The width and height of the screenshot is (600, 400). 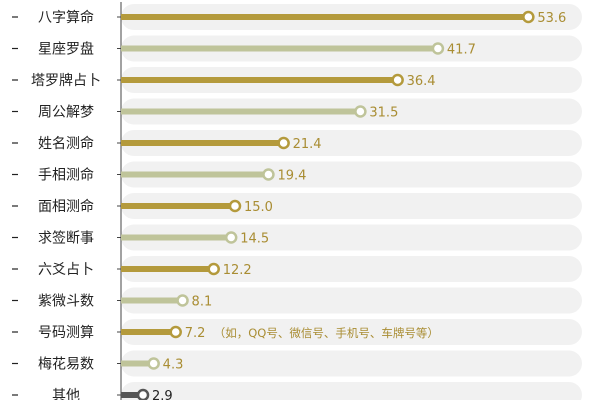 What do you see at coordinates (66, 206) in the screenshot?
I see `category-label: 面相测命` at bounding box center [66, 206].